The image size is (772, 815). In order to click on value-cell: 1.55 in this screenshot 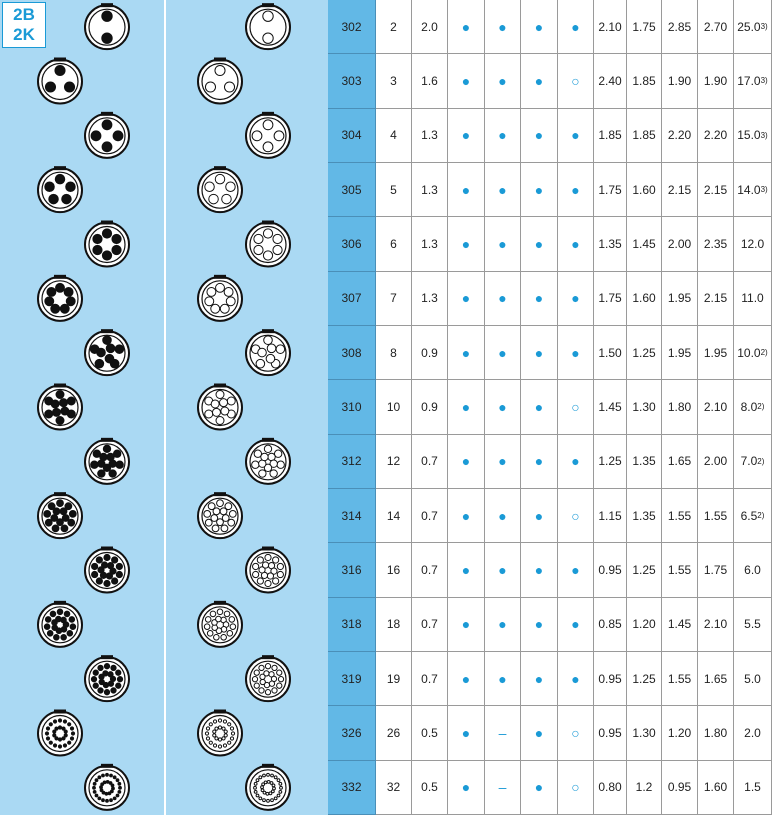, I will do `click(680, 570)`.